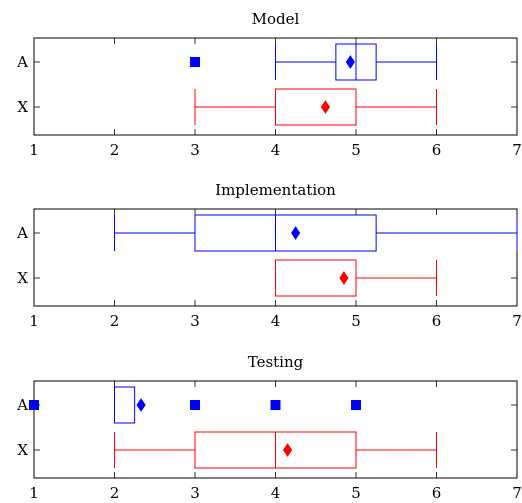  Describe the element at coordinates (276, 19) in the screenshot. I see `panel-title: Model` at that location.